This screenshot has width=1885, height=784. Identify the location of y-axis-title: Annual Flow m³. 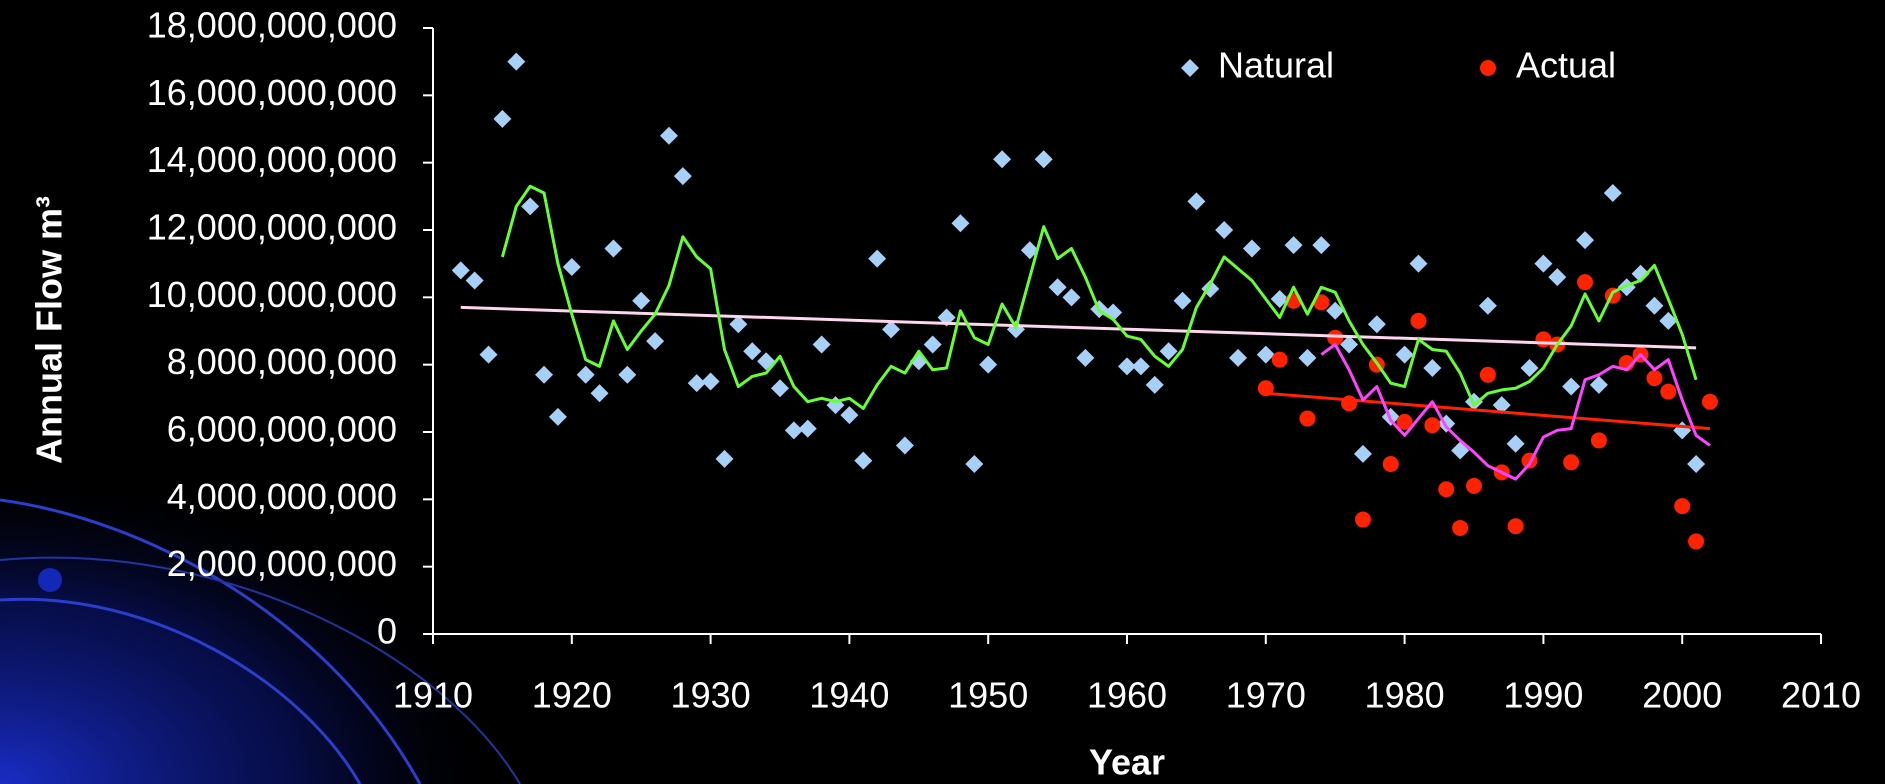
(49, 330).